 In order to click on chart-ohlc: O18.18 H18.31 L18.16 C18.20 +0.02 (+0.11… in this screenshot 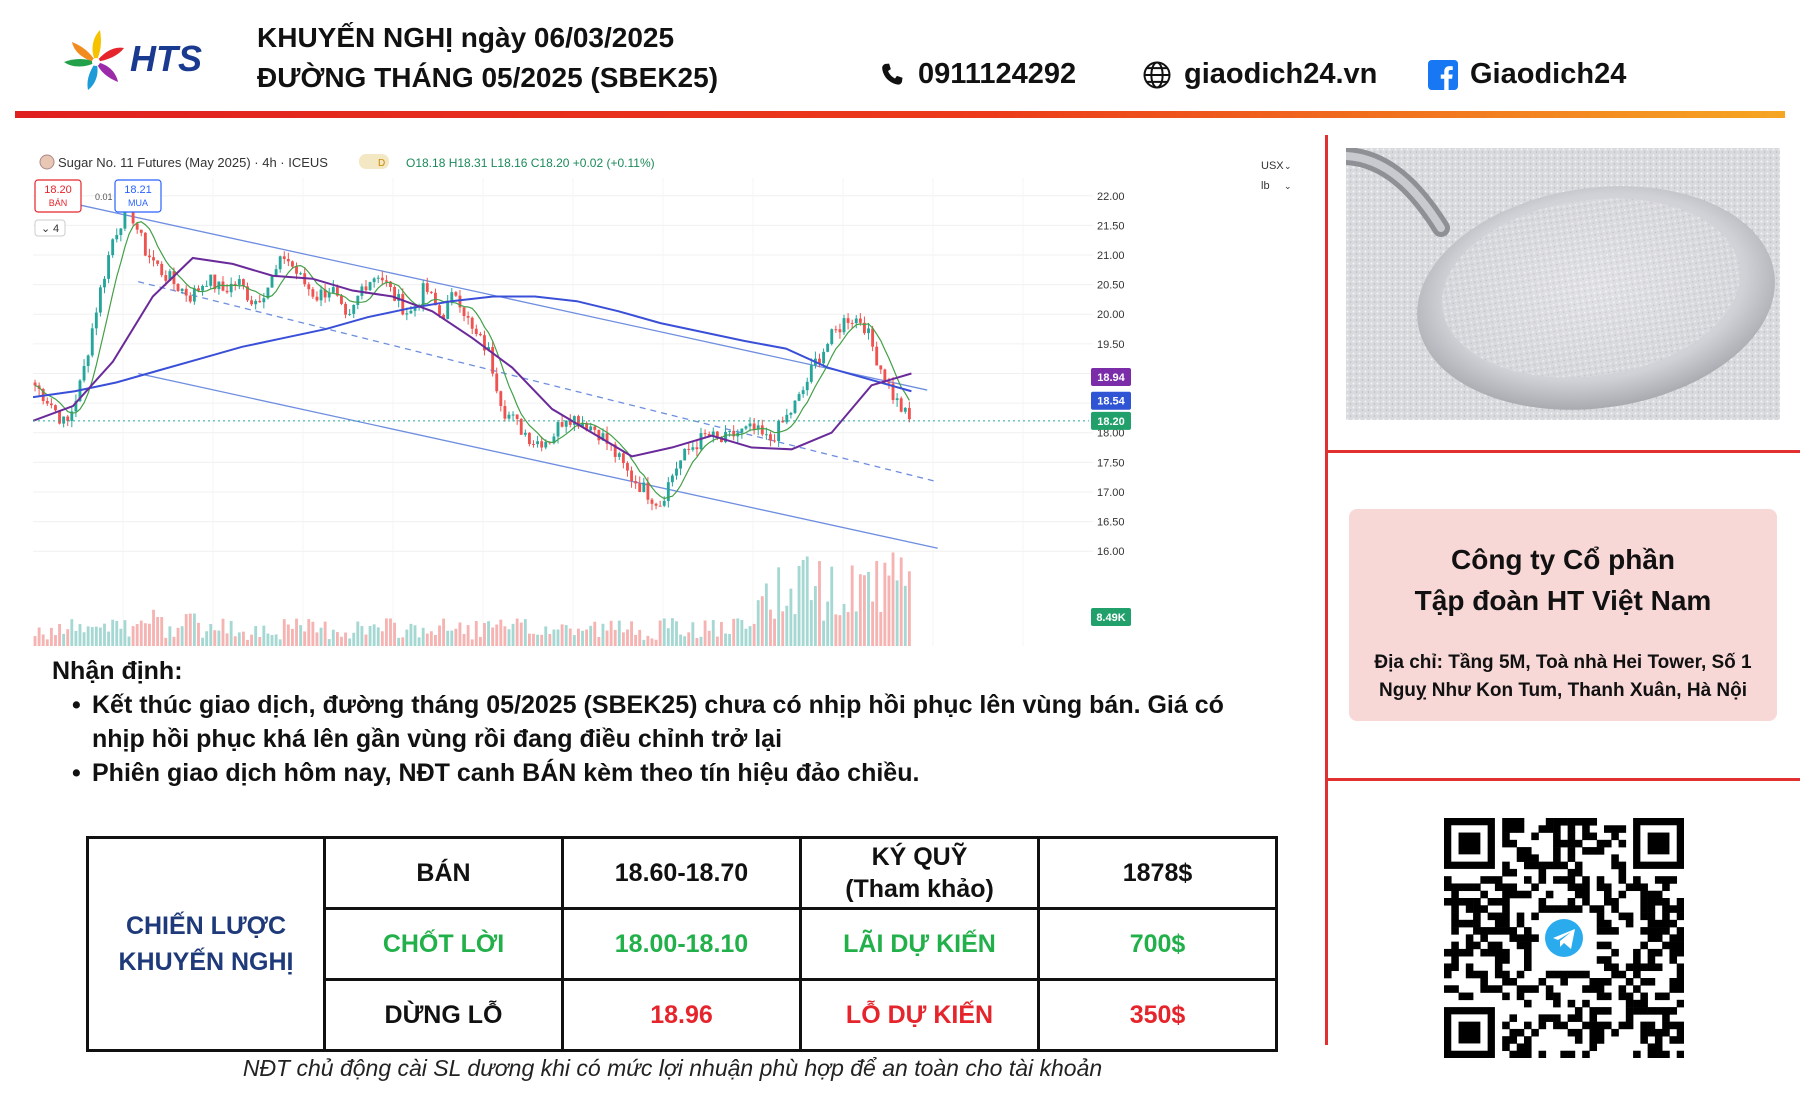, I will do `click(530, 163)`.